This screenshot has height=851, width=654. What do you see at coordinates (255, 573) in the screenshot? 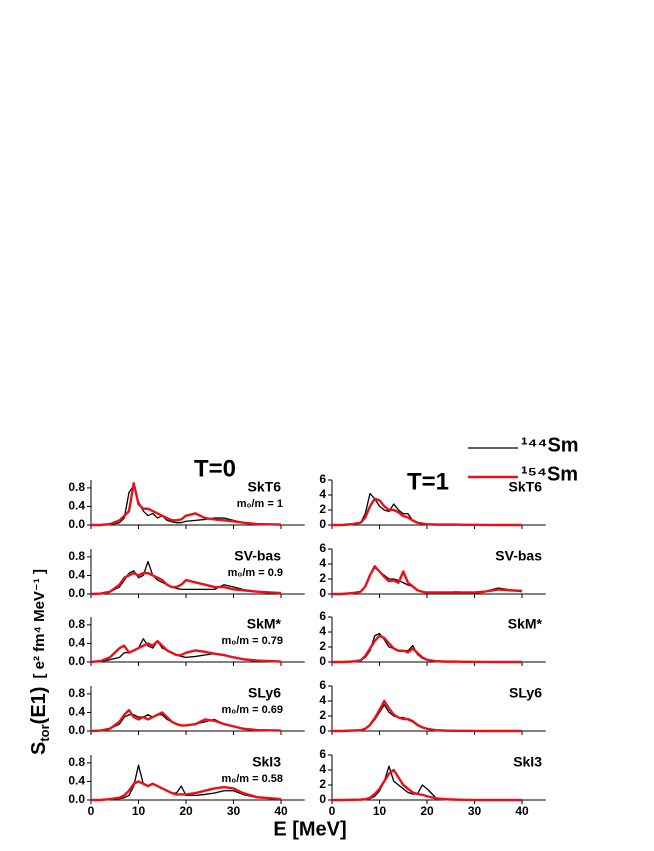
I see `panel-annotation: m₀/m = 0.9` at bounding box center [255, 573].